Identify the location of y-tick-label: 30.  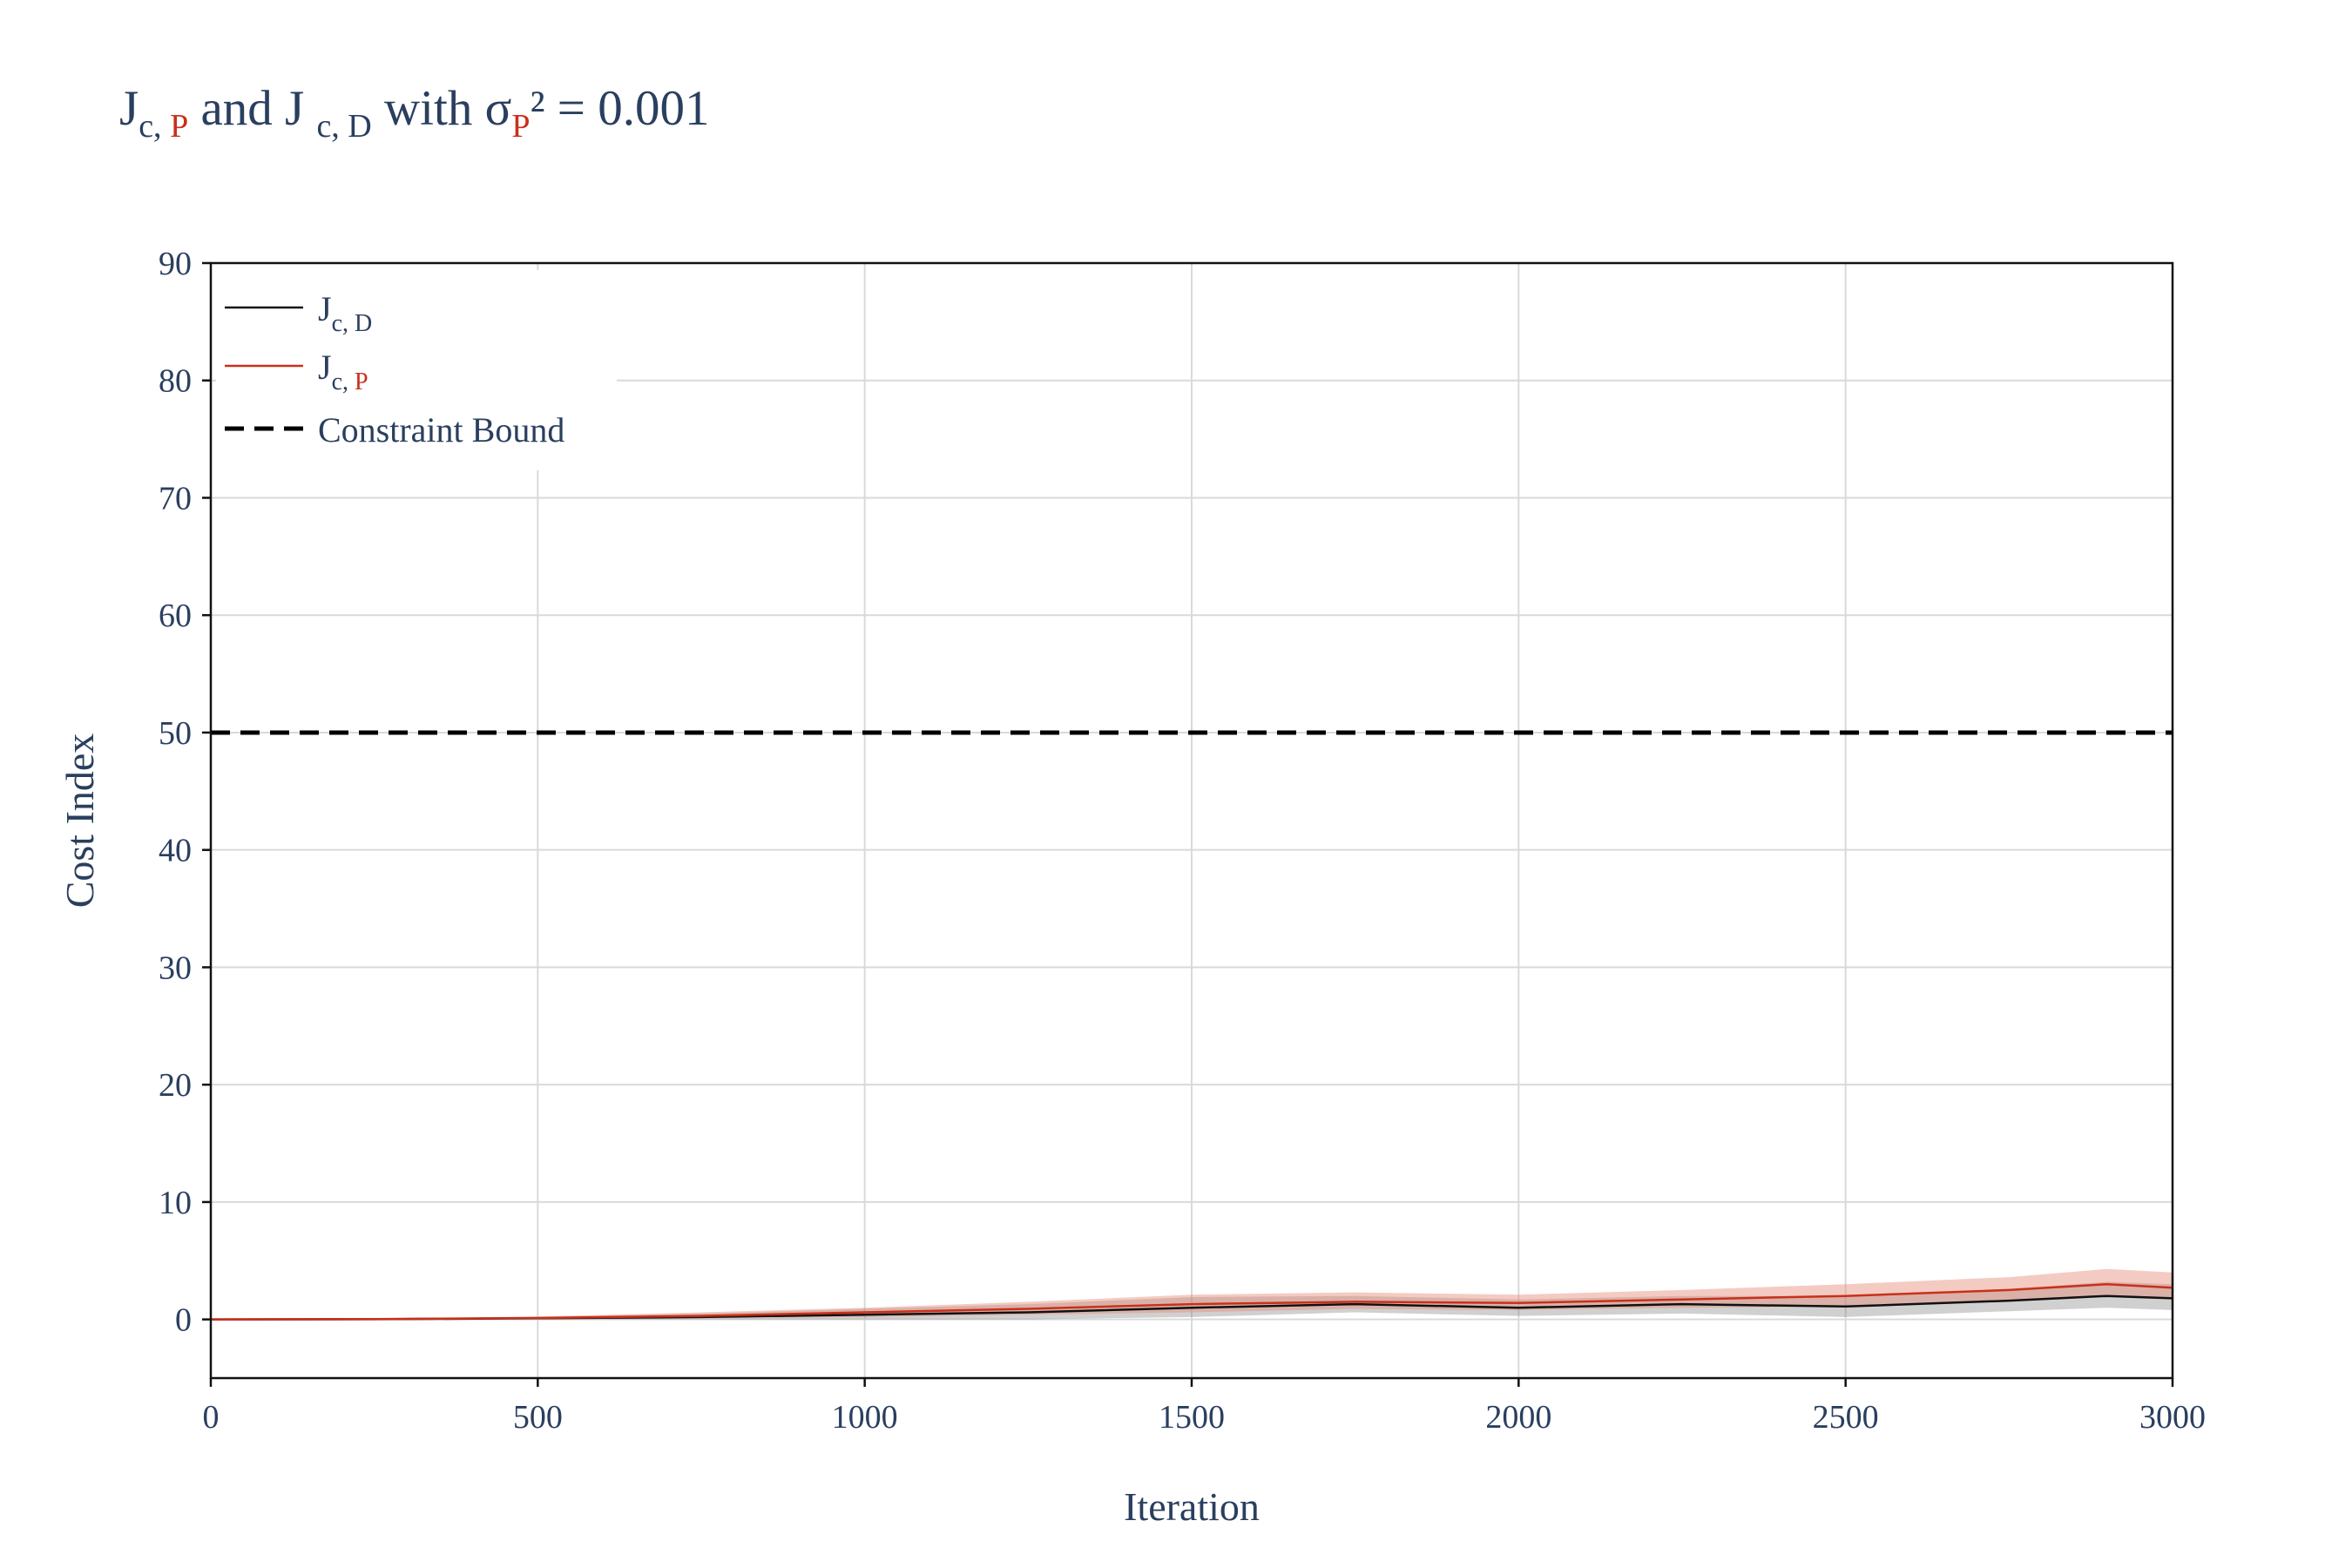
(175, 968).